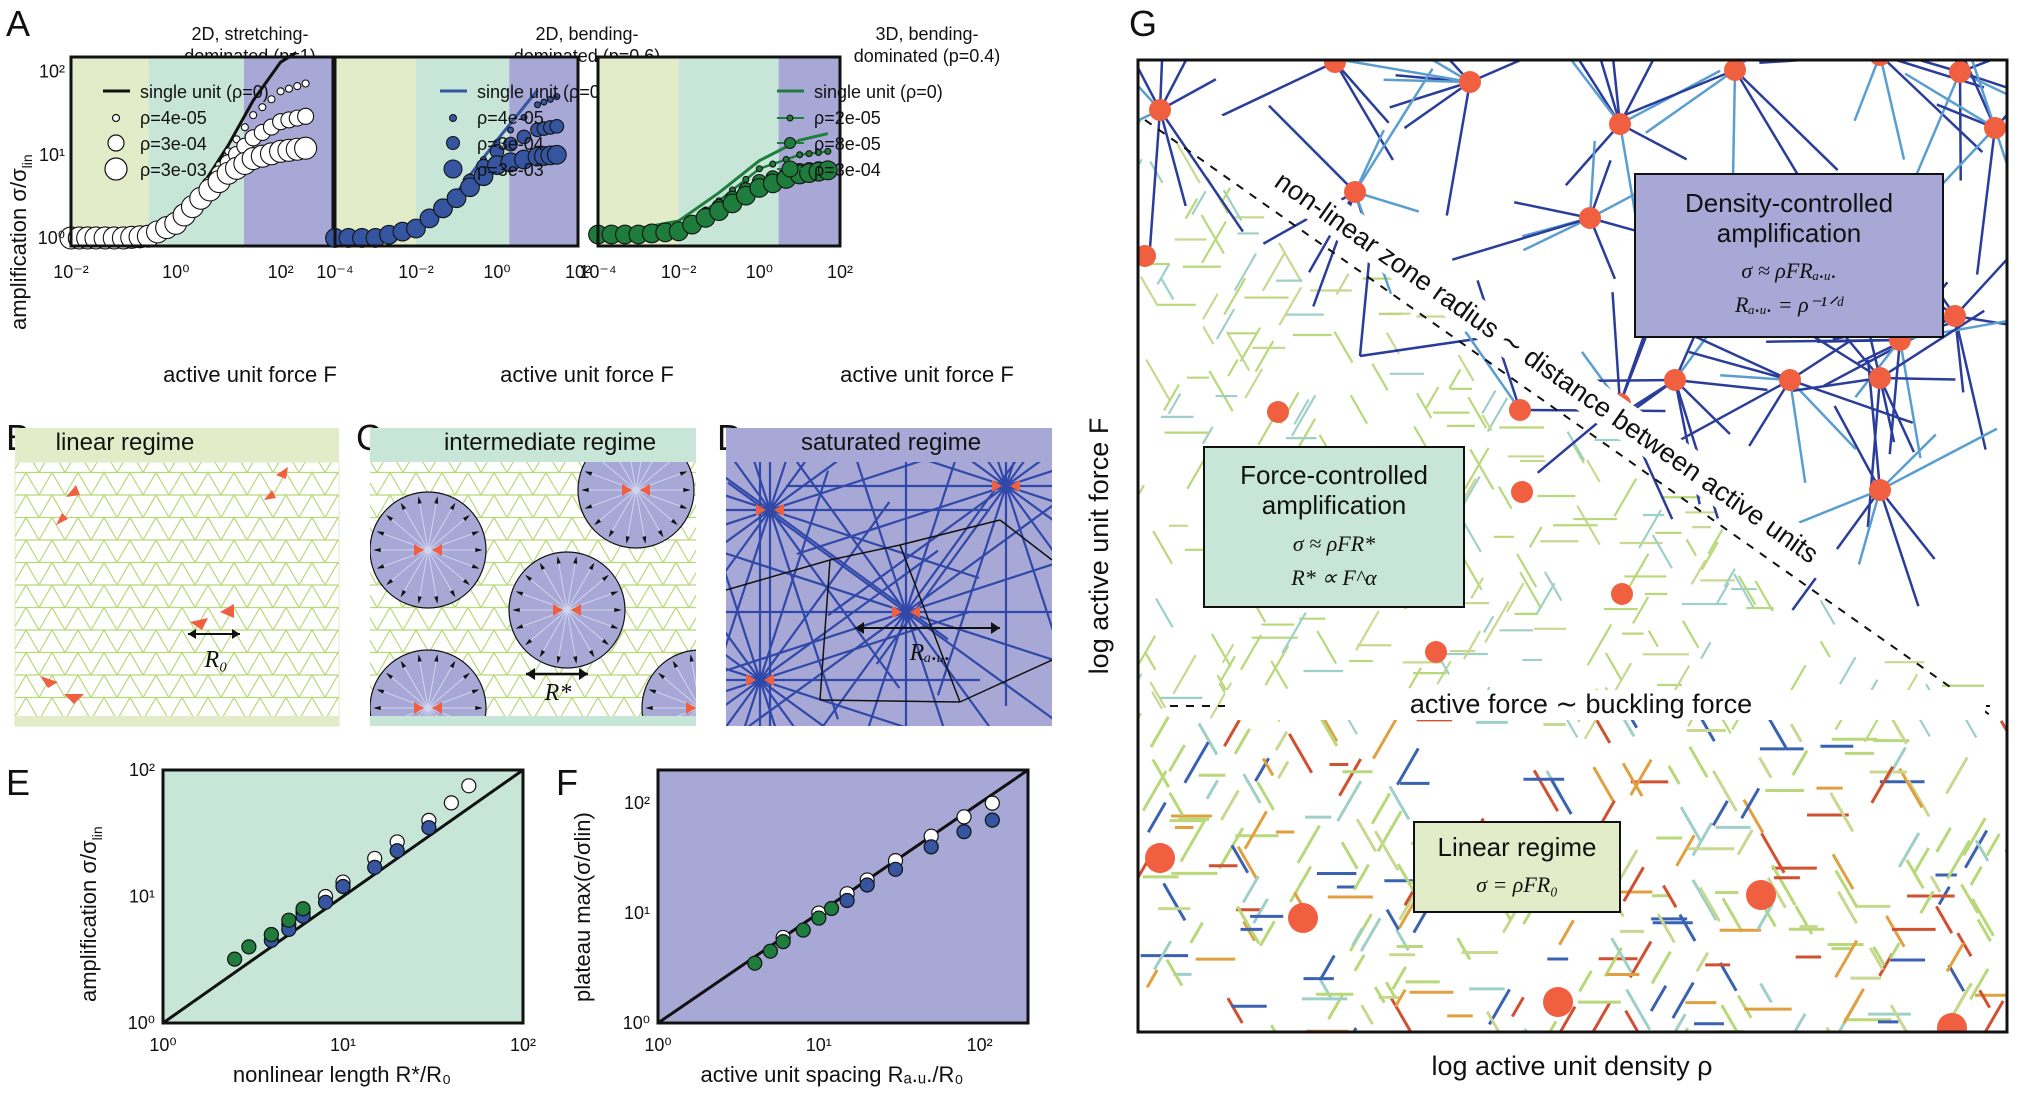  Describe the element at coordinates (930, 653) in the screenshot. I see `rau-label: Rₐ.ᵤ.` at that location.